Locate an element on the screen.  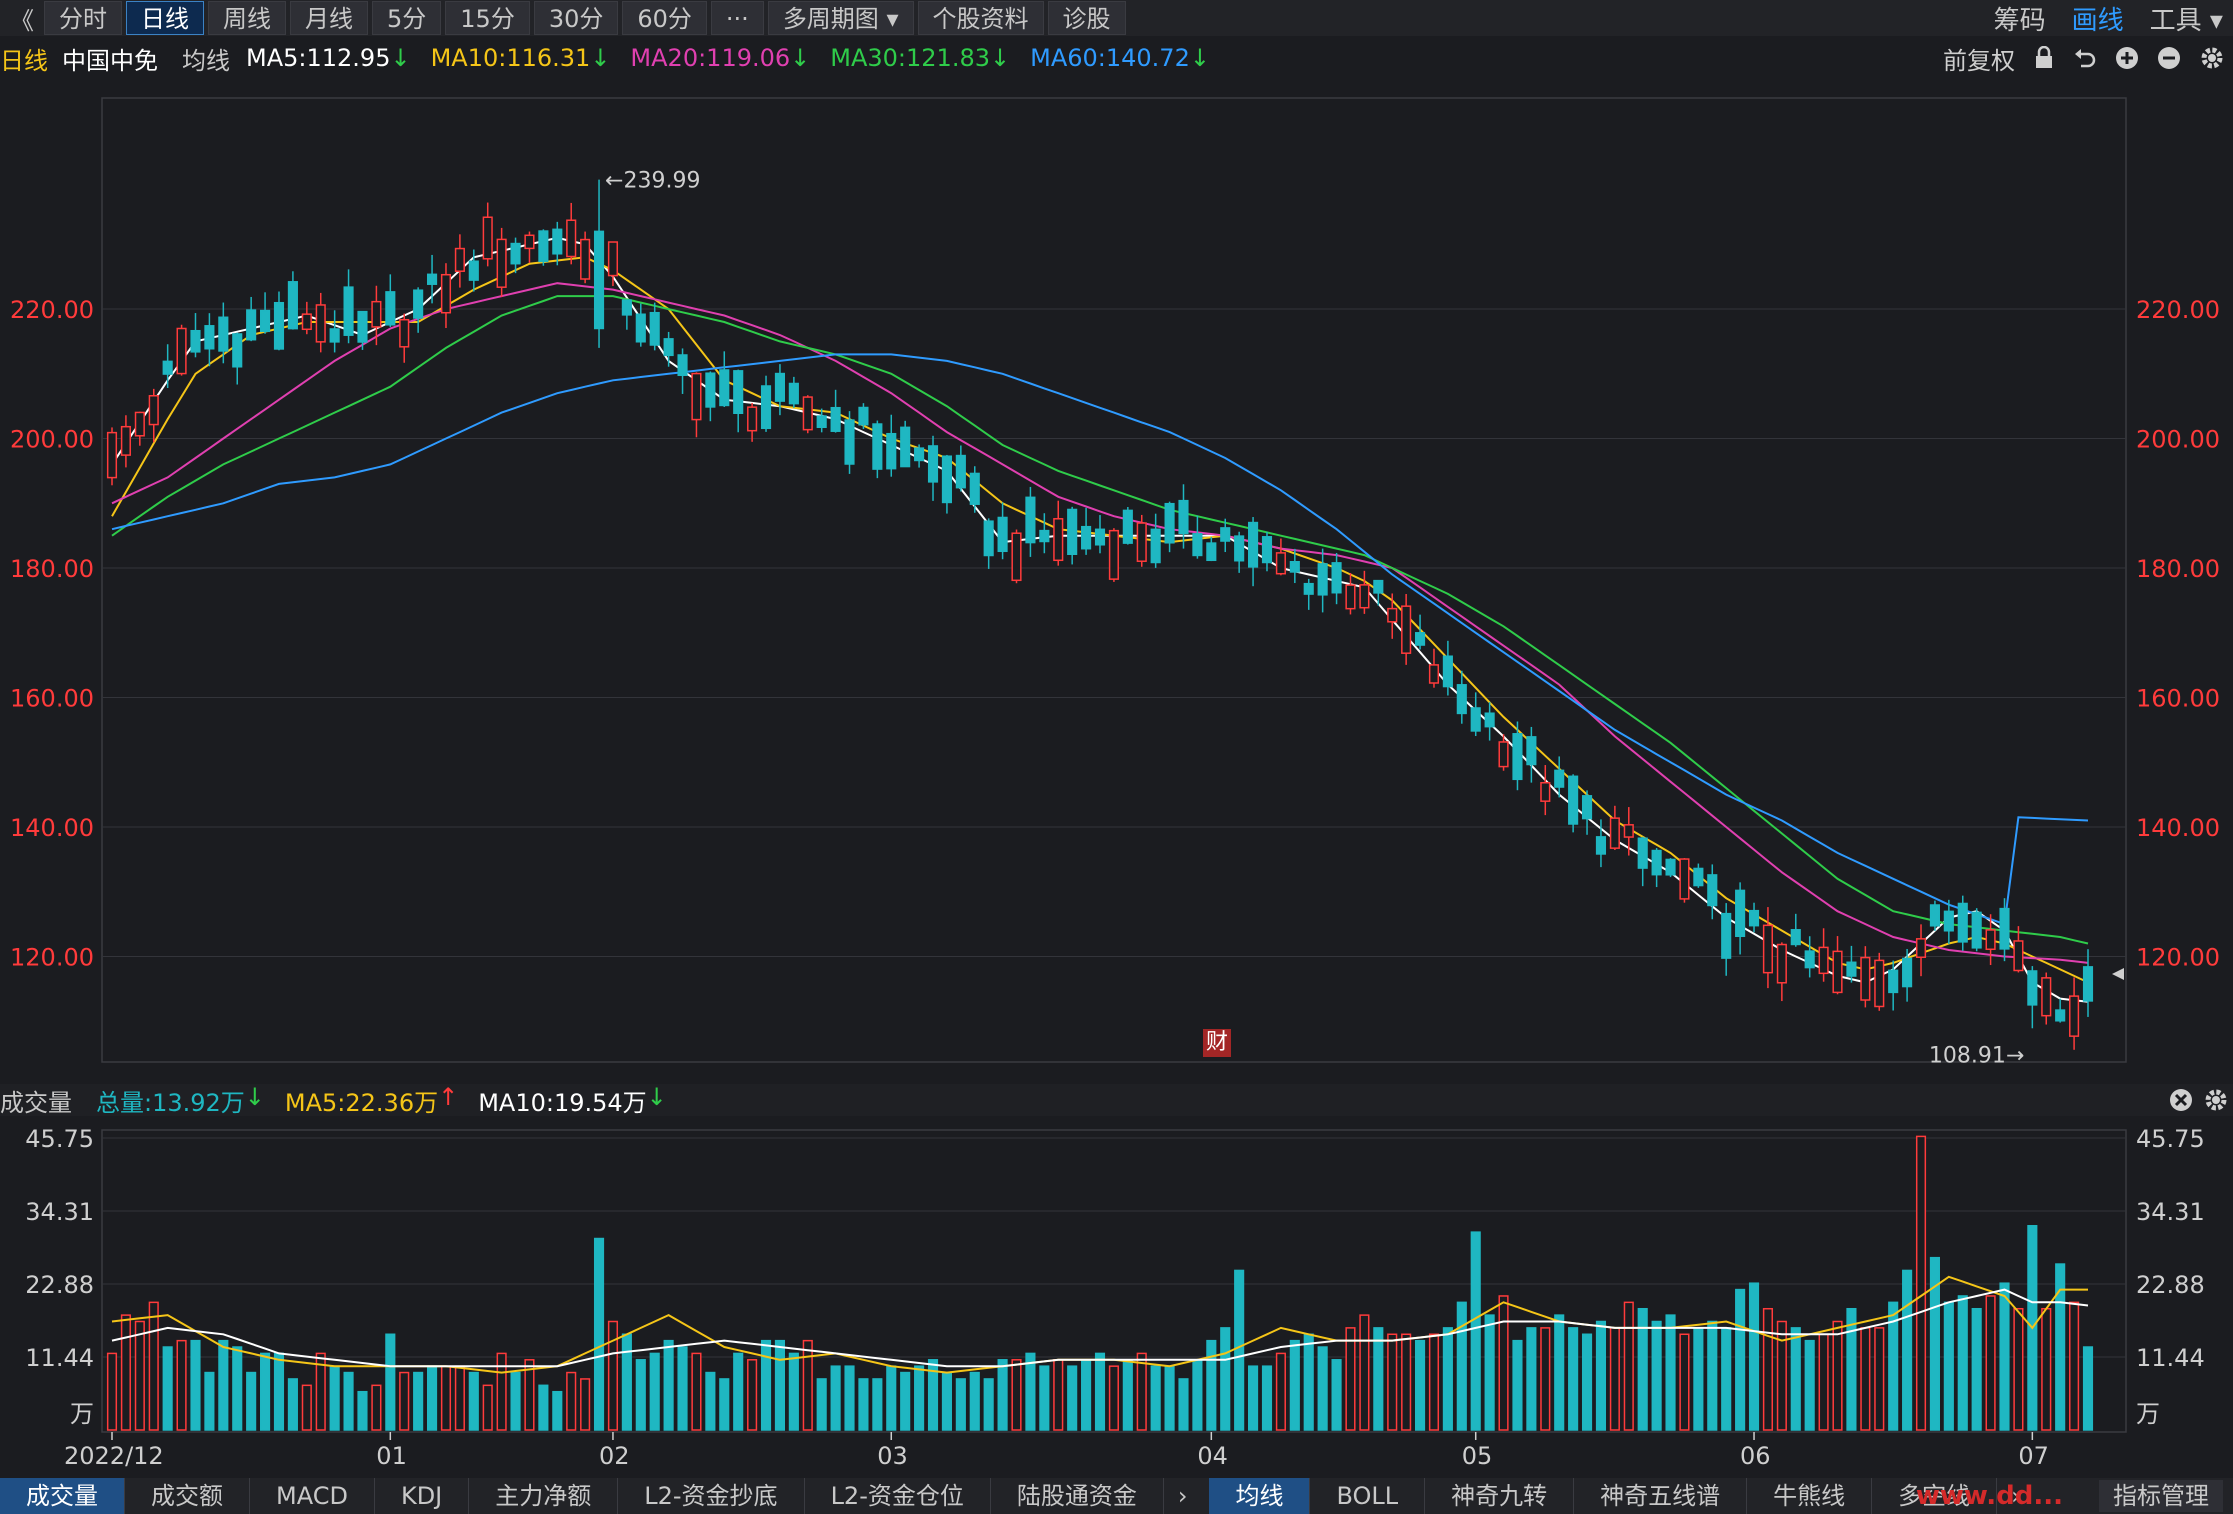
tab-period-3: 月线 is located at coordinates (329, 18).